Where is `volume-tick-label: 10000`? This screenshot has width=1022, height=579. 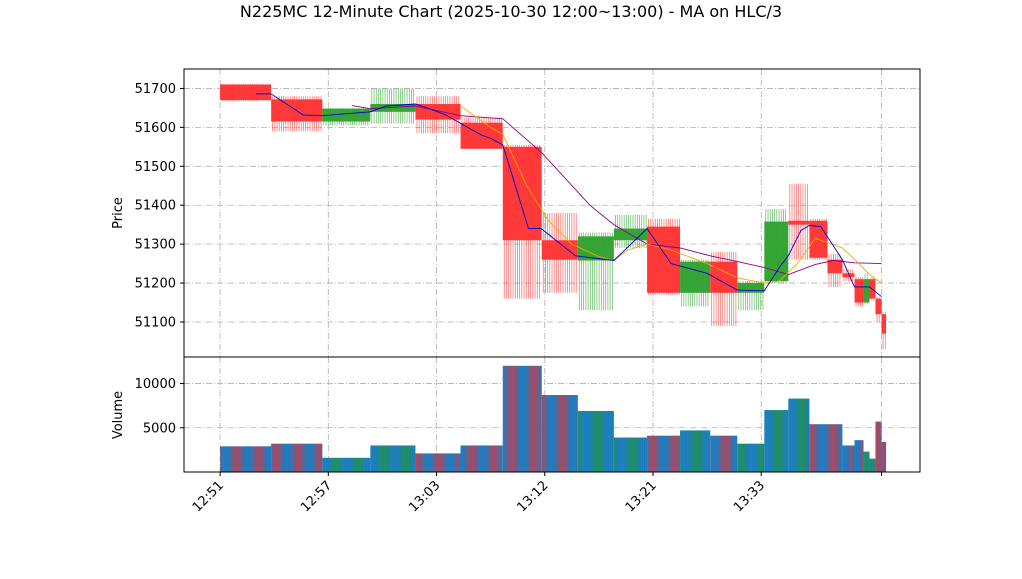
volume-tick-label: 10000 is located at coordinates (155, 384).